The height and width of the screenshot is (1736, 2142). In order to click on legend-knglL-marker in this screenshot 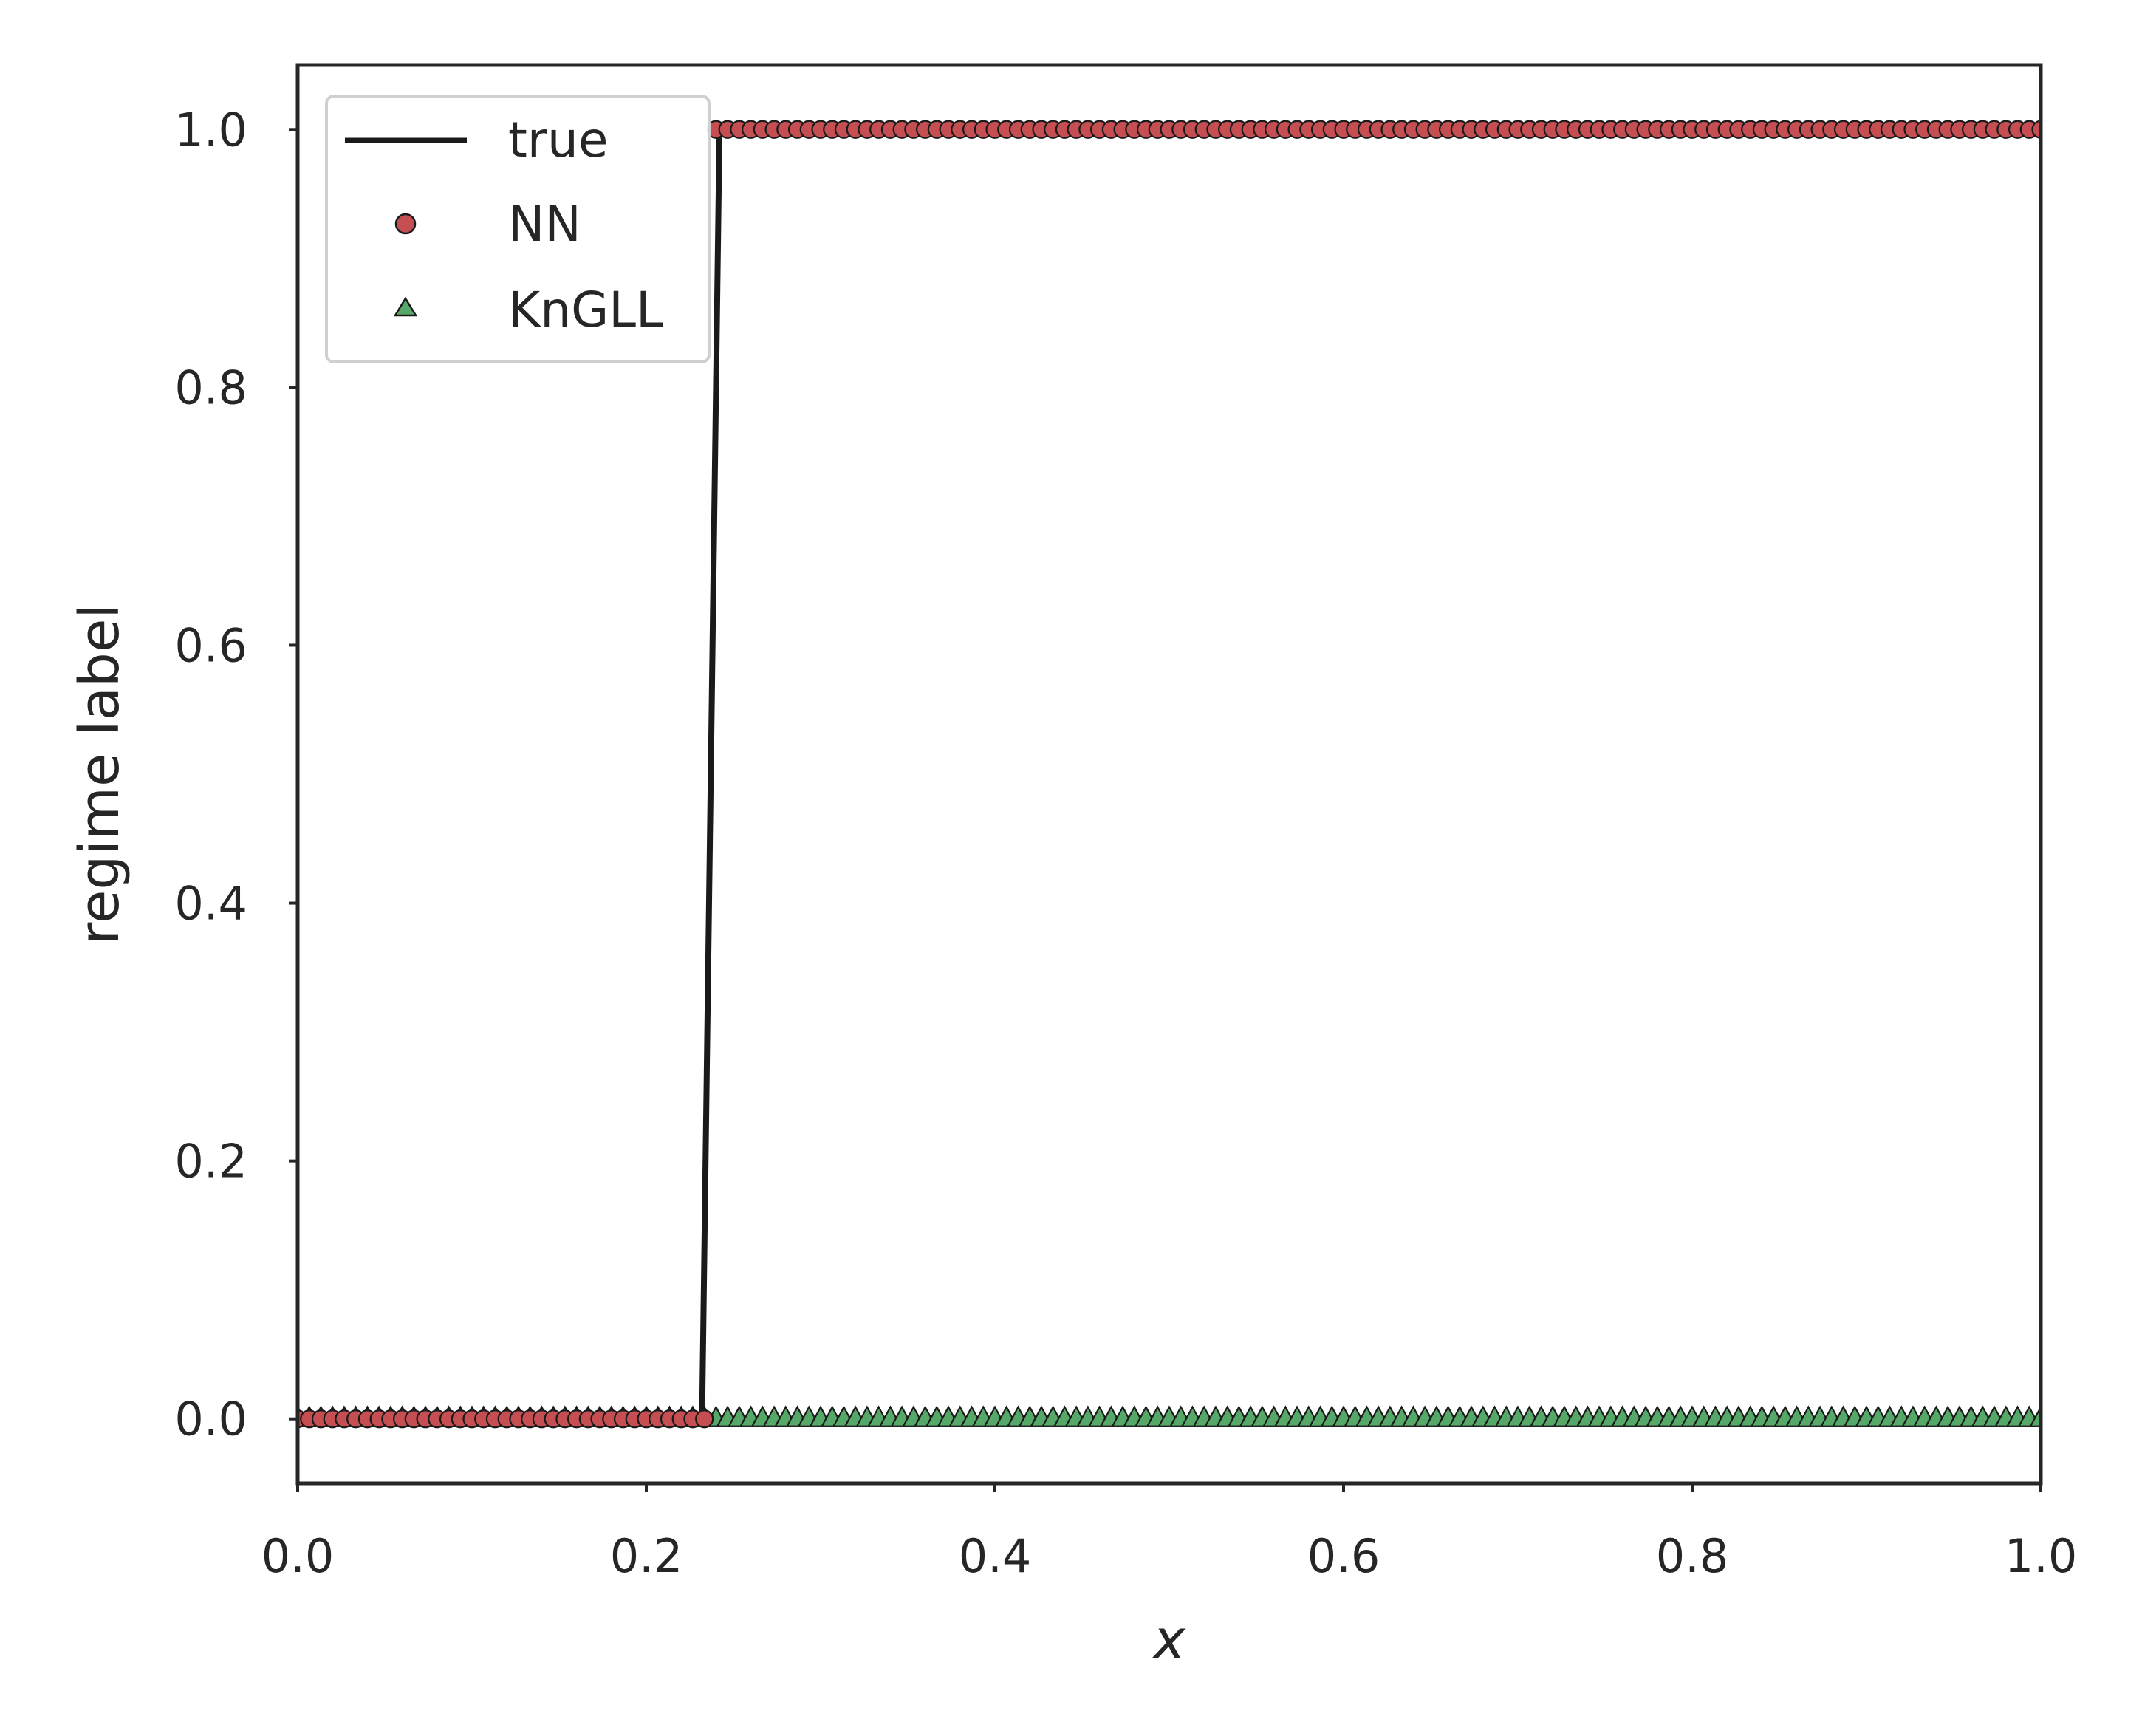, I will do `click(406, 306)`.